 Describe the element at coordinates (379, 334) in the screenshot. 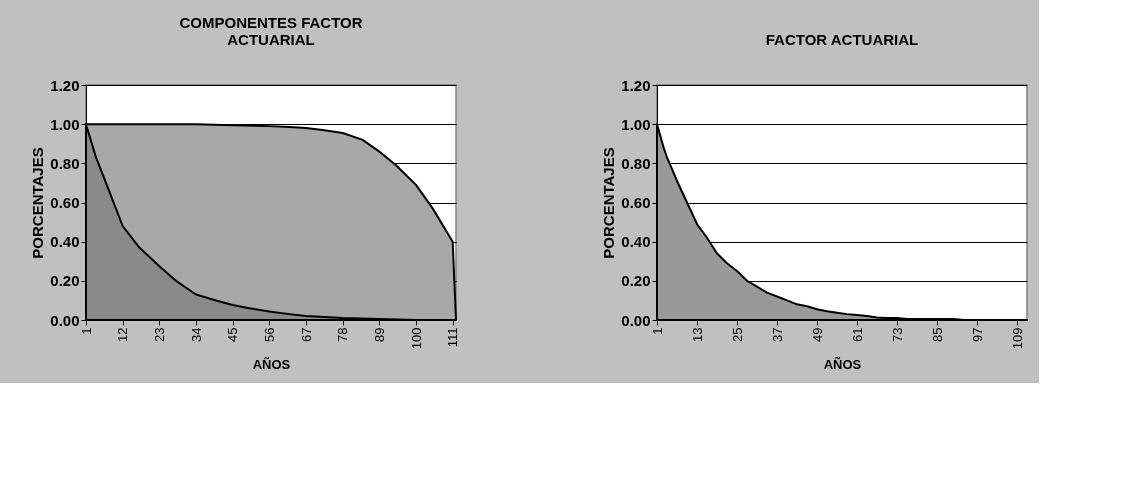

I see `x-tick-label: 89` at that location.